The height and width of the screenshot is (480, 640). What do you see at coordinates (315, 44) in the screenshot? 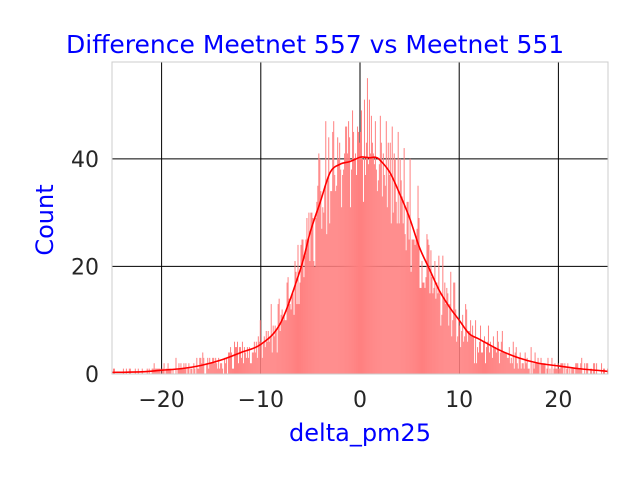
I see `chart-title: Difference Meetnet 557 vs Meetnet 551` at bounding box center [315, 44].